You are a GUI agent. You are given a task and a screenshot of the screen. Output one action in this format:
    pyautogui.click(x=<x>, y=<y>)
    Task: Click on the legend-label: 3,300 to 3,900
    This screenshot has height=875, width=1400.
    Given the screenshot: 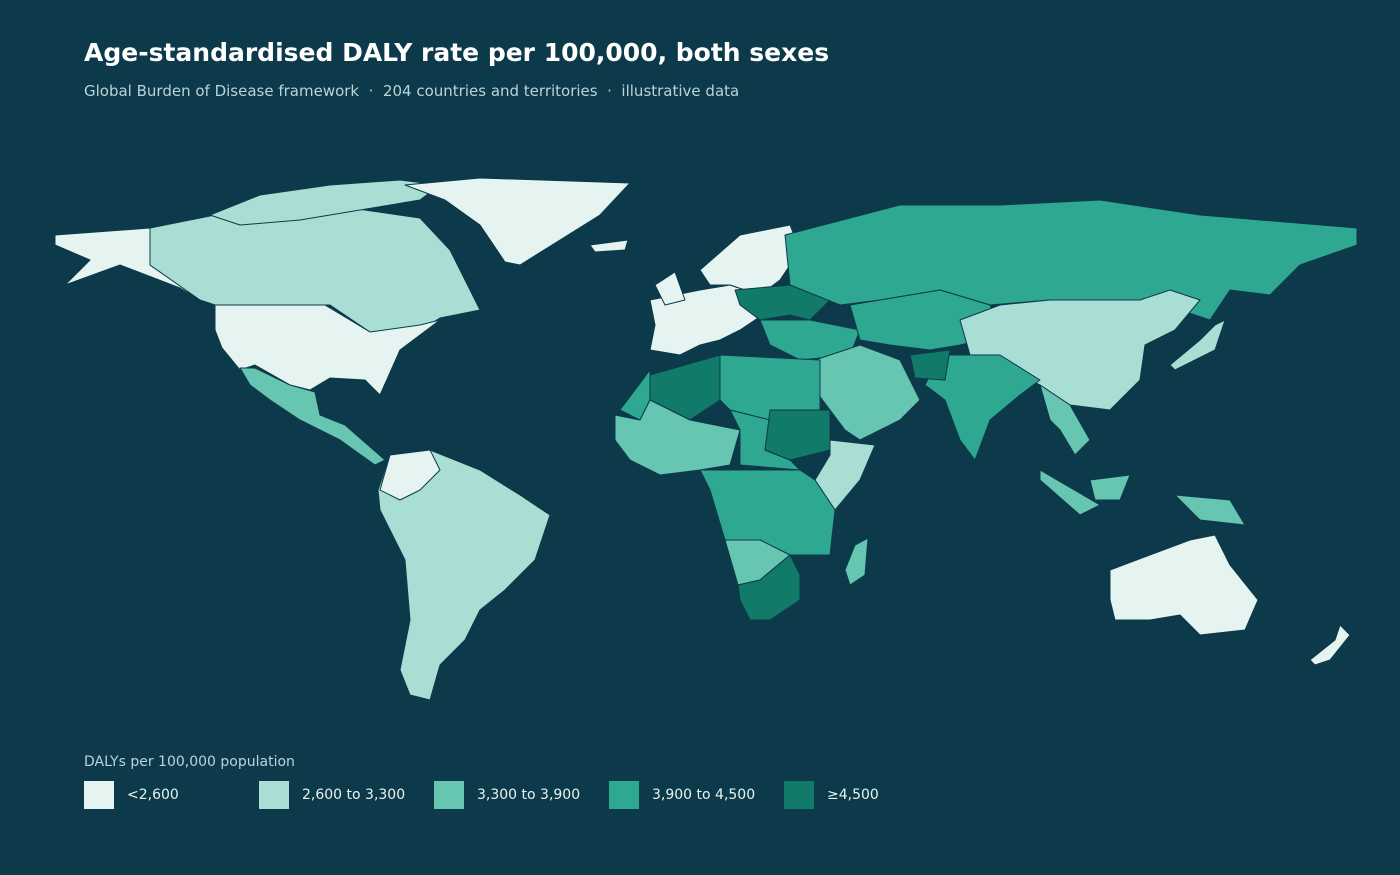 What is the action you would take?
    pyautogui.click(x=528, y=795)
    